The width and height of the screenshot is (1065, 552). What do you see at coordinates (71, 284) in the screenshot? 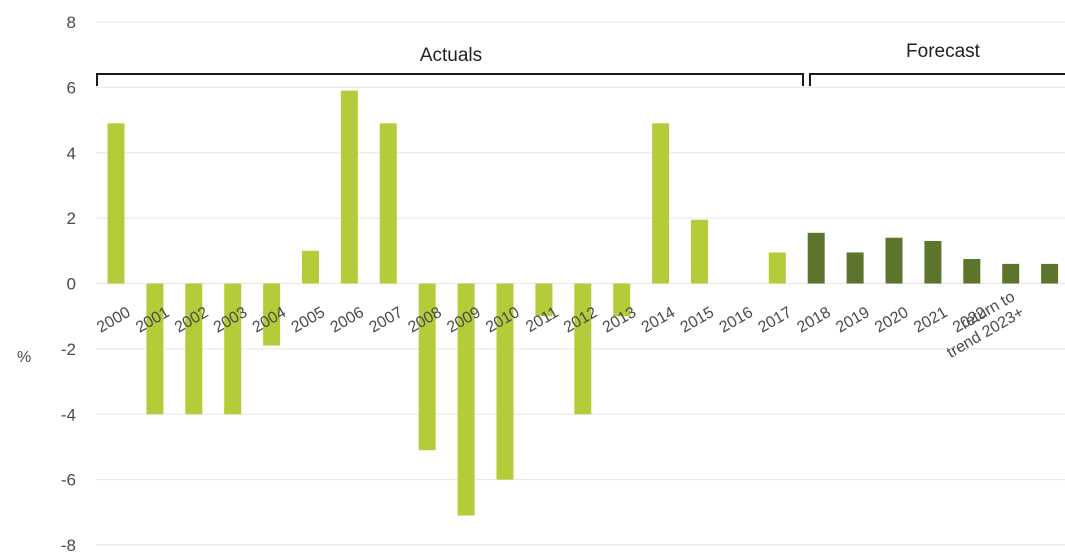
I see `y-tick-label: 0` at bounding box center [71, 284].